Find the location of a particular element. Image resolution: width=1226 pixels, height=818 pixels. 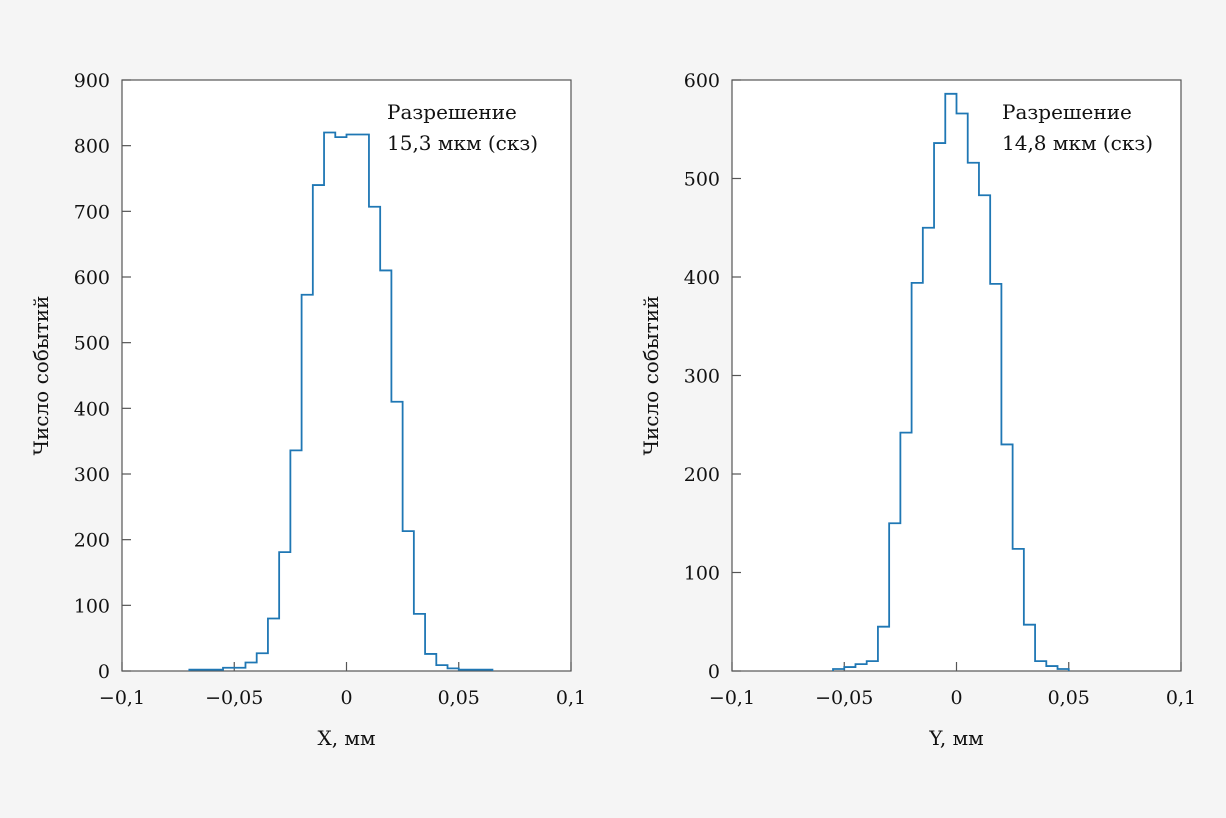

resolution-annotation-line: 15,3 мкм (скз) is located at coordinates (462, 143).